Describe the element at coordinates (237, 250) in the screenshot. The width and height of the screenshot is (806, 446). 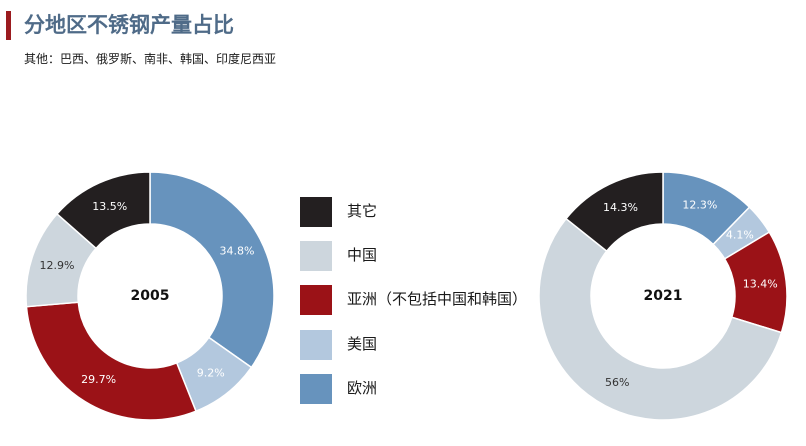
I see `data-label: 34.8%` at that location.